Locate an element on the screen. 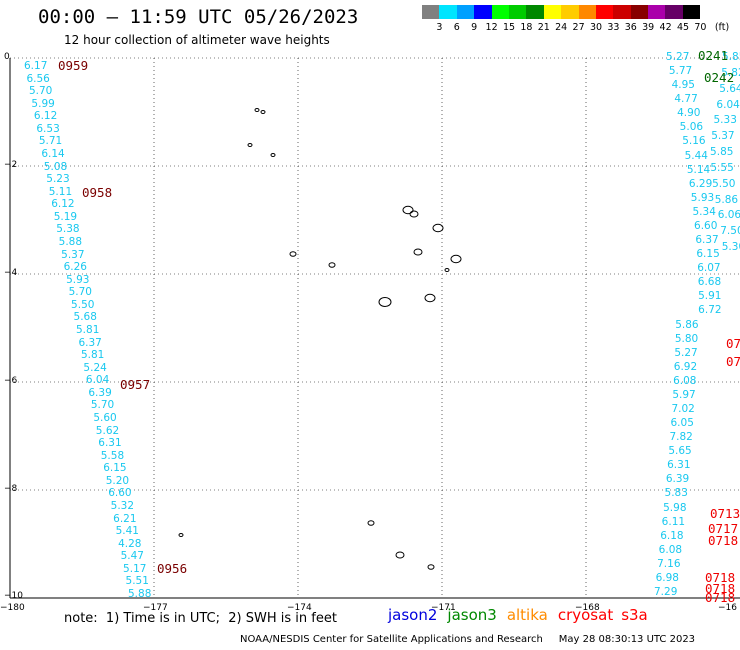  swh-value-right-track: 6.31 is located at coordinates (679, 465).